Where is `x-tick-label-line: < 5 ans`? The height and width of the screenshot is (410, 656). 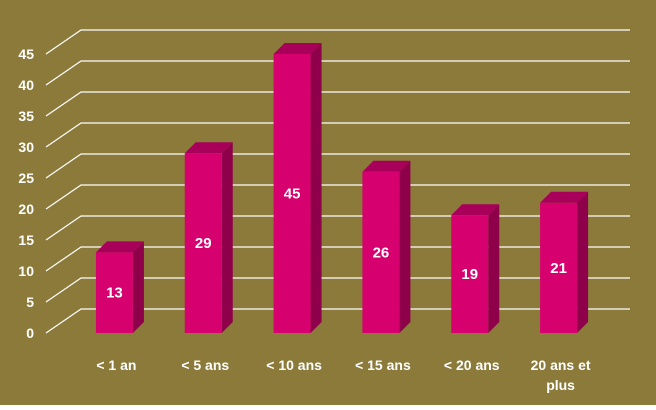
x-tick-label-line: < 5 ans is located at coordinates (205, 365).